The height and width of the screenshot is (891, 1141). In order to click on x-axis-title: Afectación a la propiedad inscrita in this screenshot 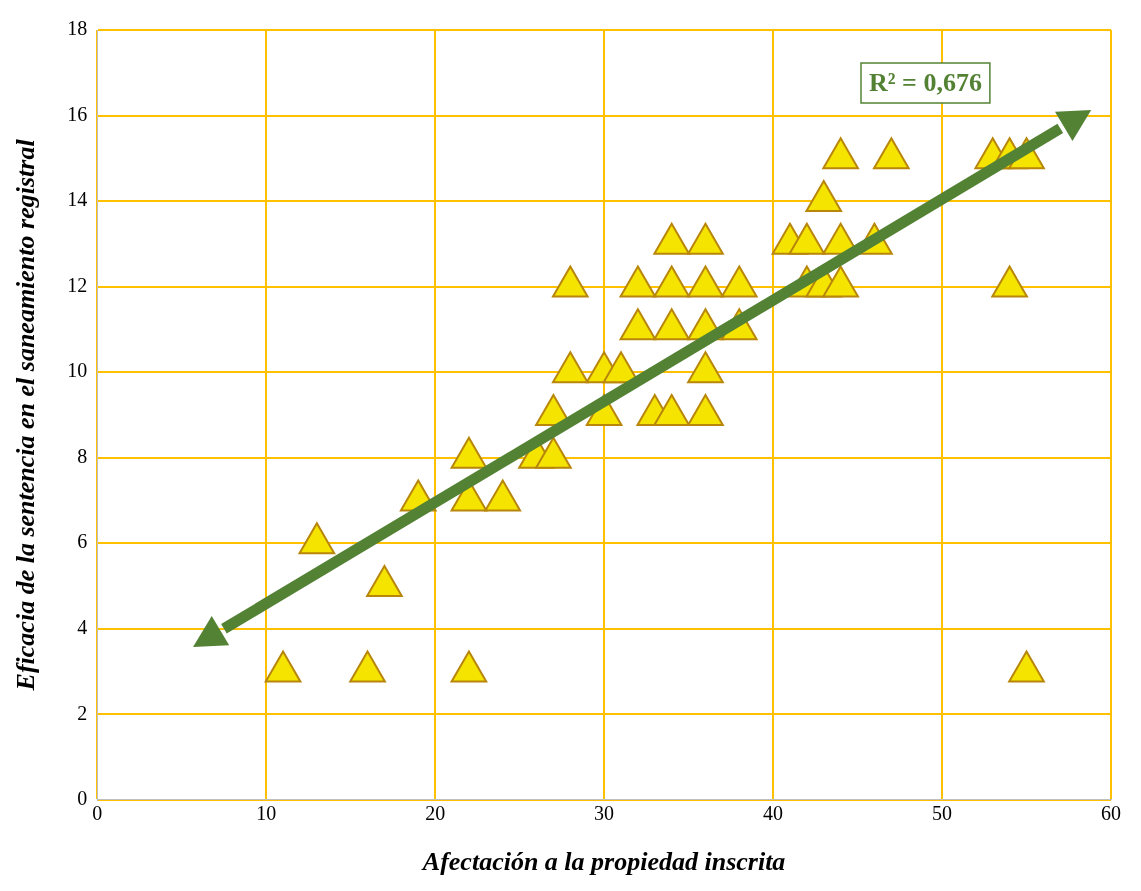, I will do `click(603, 862)`.